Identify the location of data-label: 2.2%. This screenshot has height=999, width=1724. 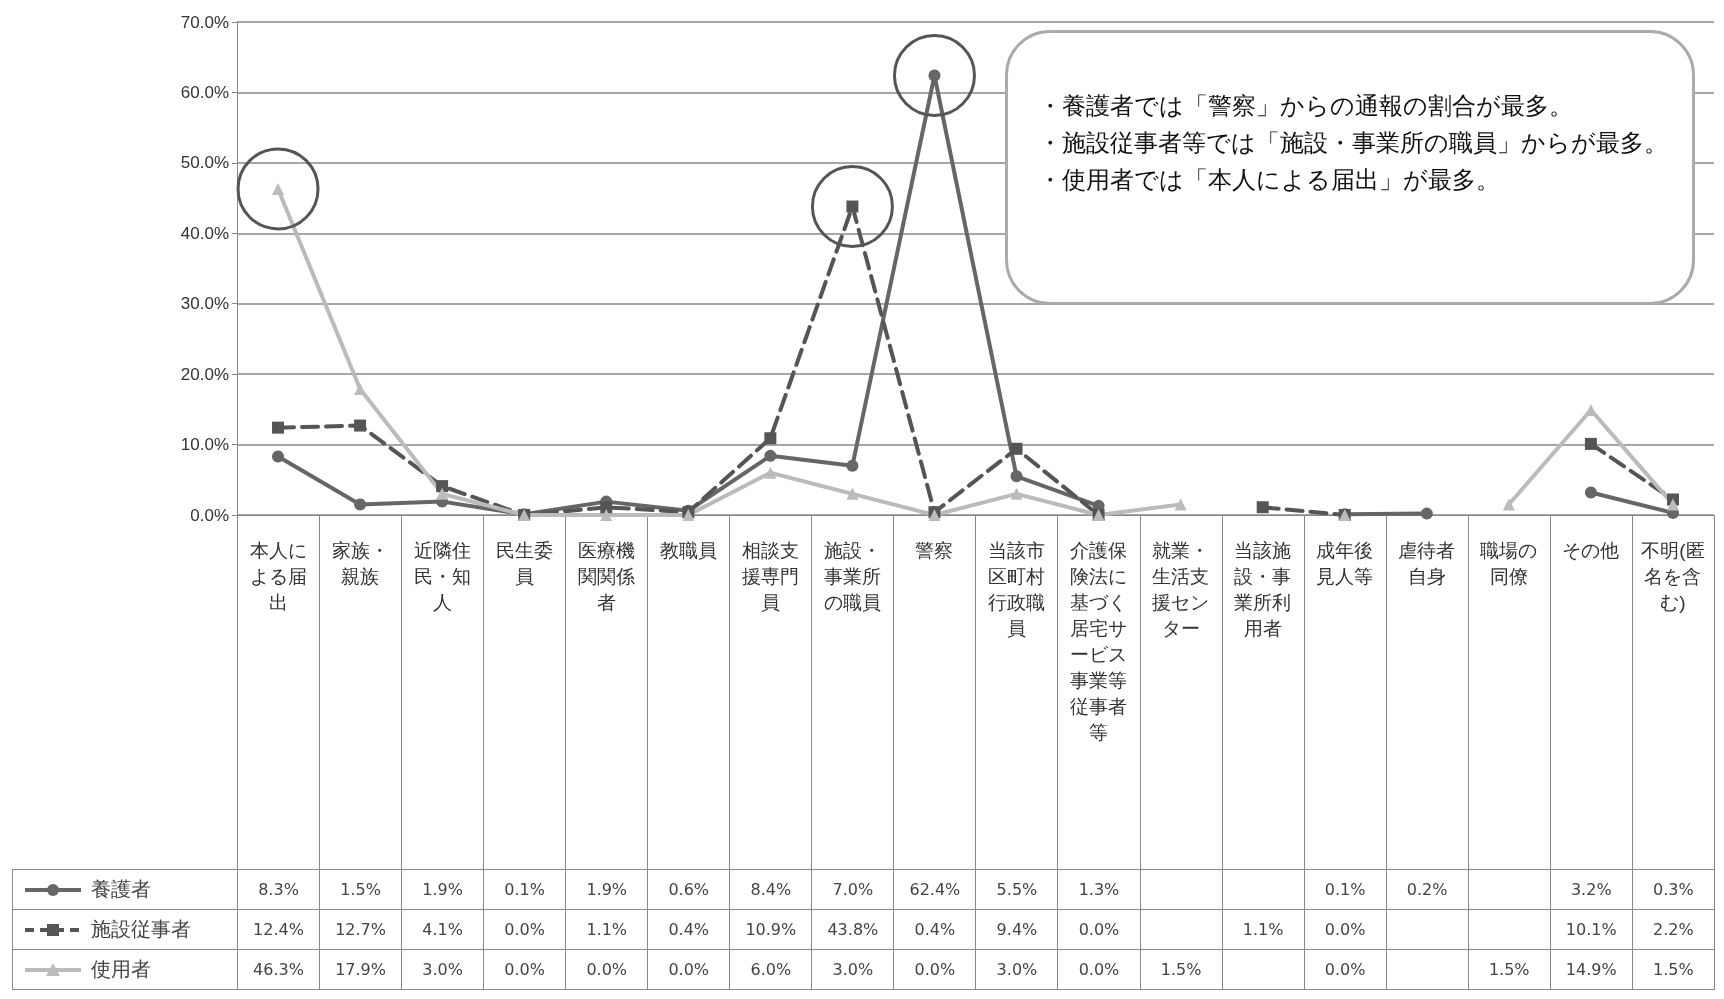
(1673, 929).